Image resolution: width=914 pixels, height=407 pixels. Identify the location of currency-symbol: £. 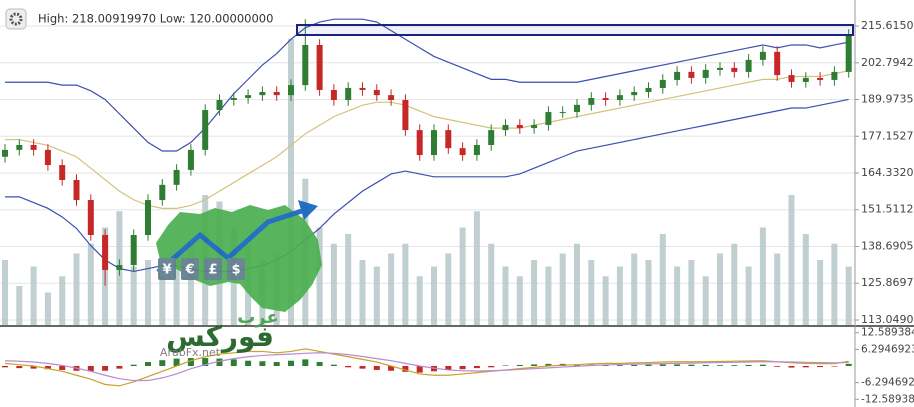
(212, 270).